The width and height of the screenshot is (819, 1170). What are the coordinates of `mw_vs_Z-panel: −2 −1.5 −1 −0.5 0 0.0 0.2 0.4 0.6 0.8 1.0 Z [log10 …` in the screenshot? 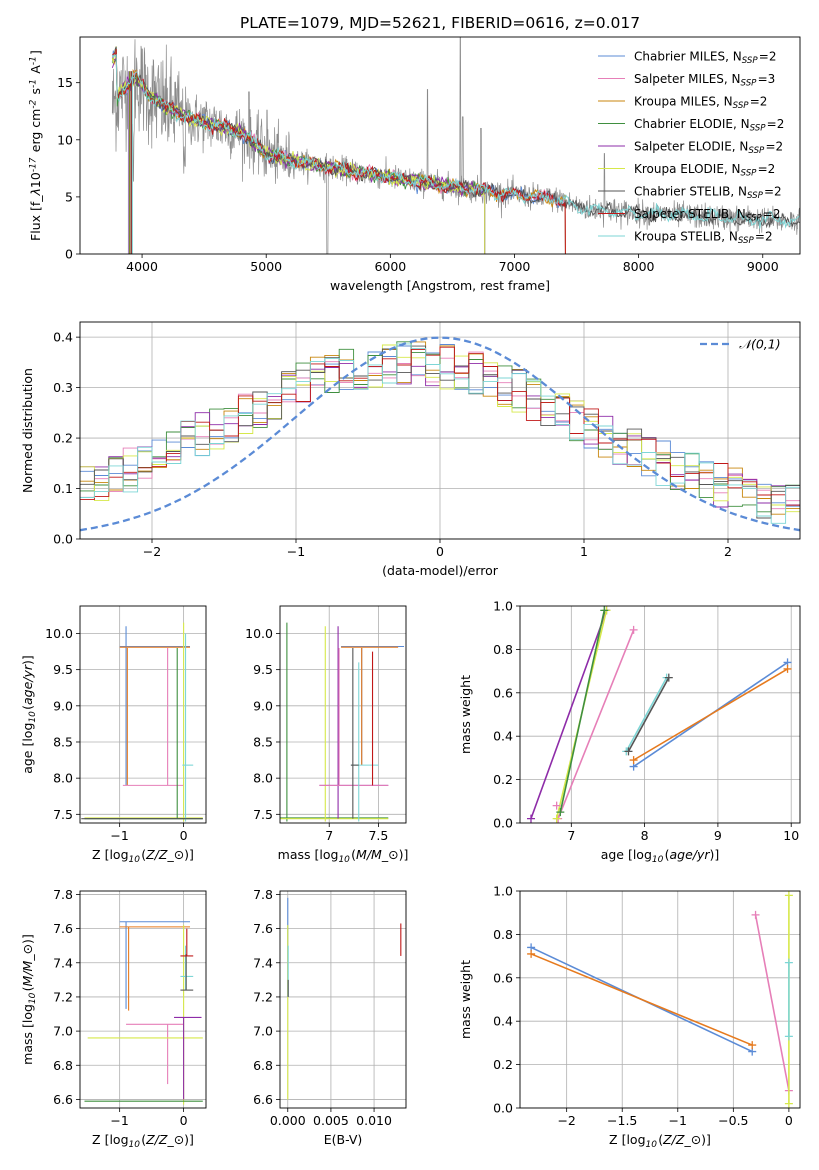 It's located at (629, 1017).